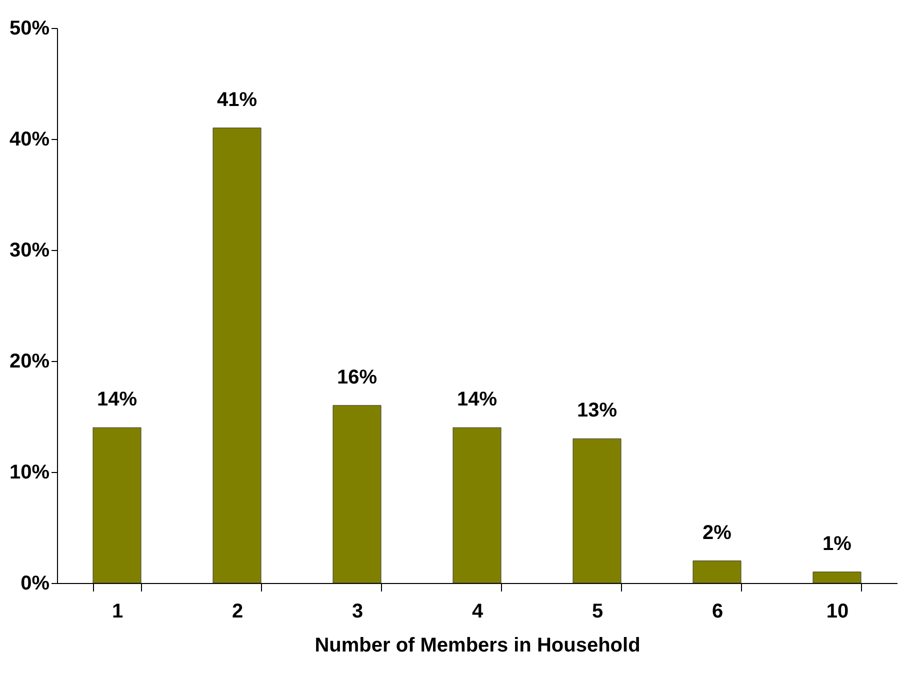 This screenshot has height=673, width=922. What do you see at coordinates (597, 411) in the screenshot?
I see `data-label: 13%` at bounding box center [597, 411].